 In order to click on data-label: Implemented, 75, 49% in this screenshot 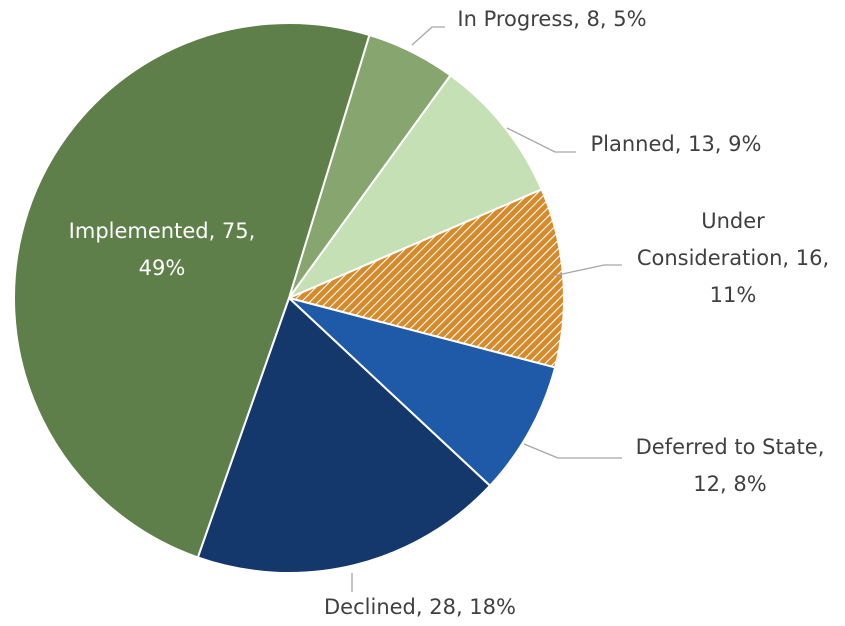, I will do `click(162, 249)`.